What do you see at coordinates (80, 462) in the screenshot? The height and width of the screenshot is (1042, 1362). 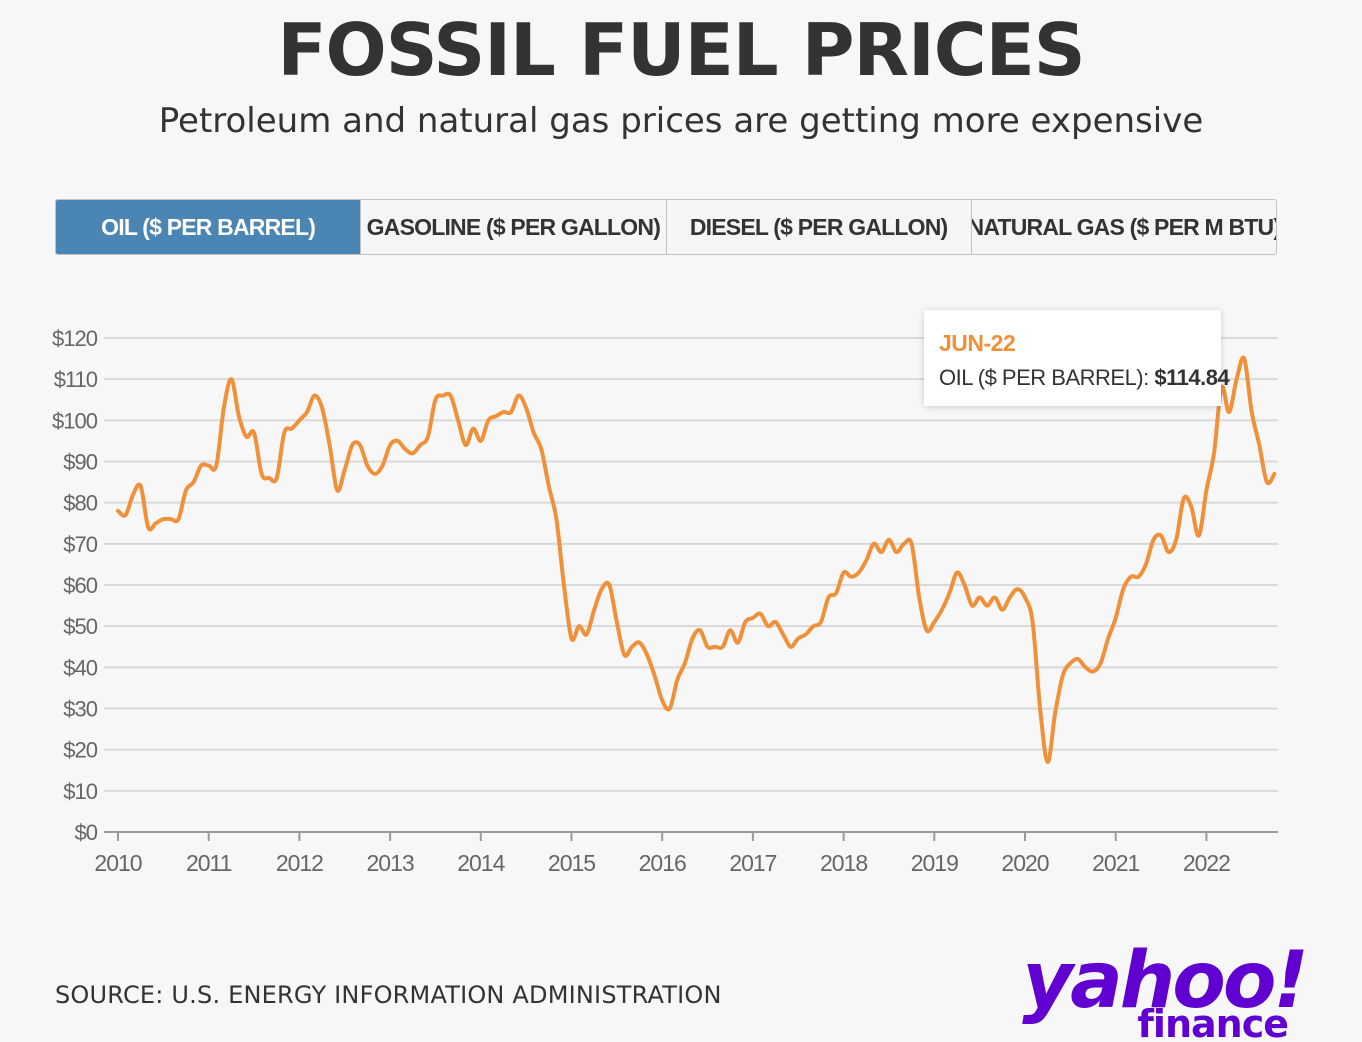 I see `y-tick-label: $90` at bounding box center [80, 462].